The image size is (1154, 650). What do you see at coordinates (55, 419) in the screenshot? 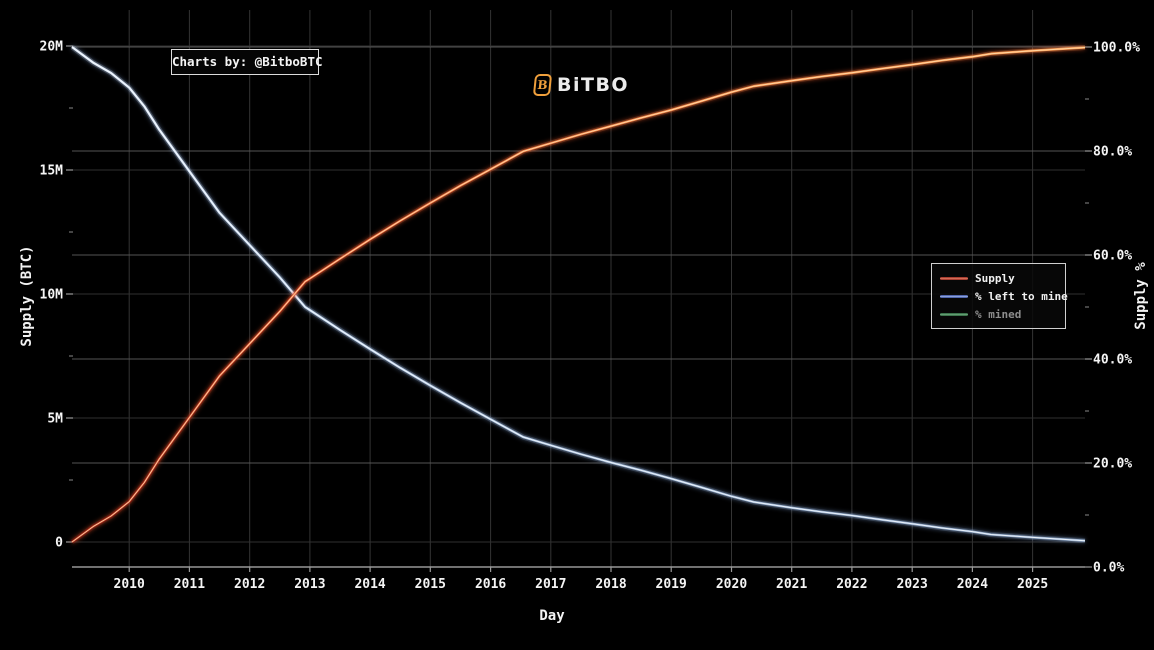
I see `y-tick-label-left: 5M` at bounding box center [55, 419].